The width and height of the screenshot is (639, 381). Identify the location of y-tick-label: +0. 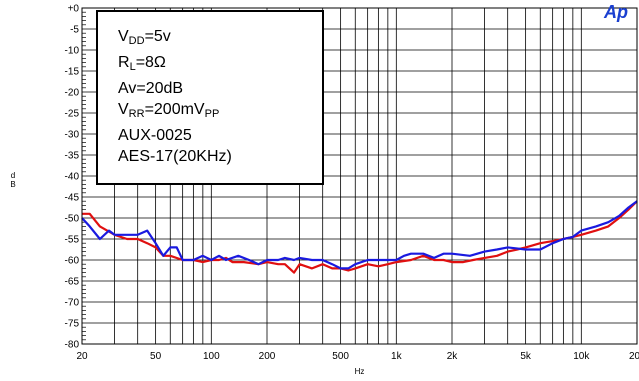
(74, 9).